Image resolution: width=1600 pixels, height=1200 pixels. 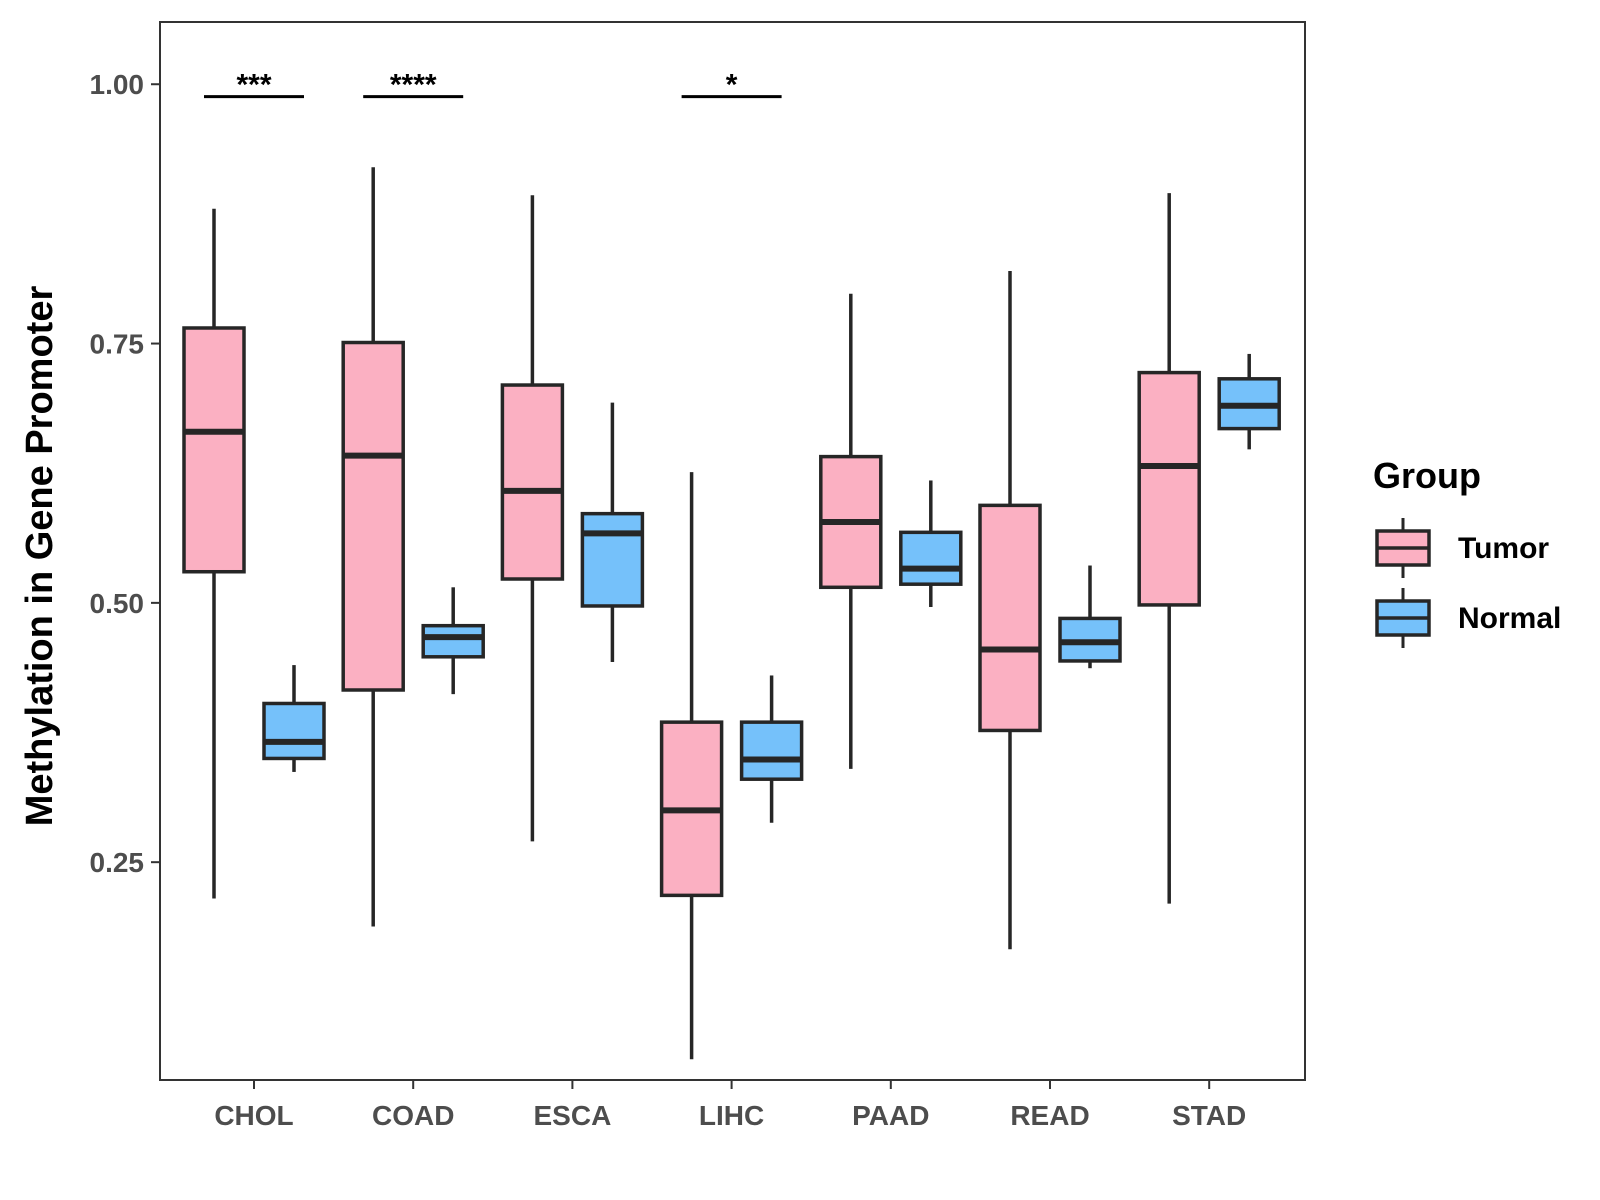 I want to click on x-axis: CHOL COAD ESCA LIHC PAAD READ STAD, so click(x=730, y=1105).